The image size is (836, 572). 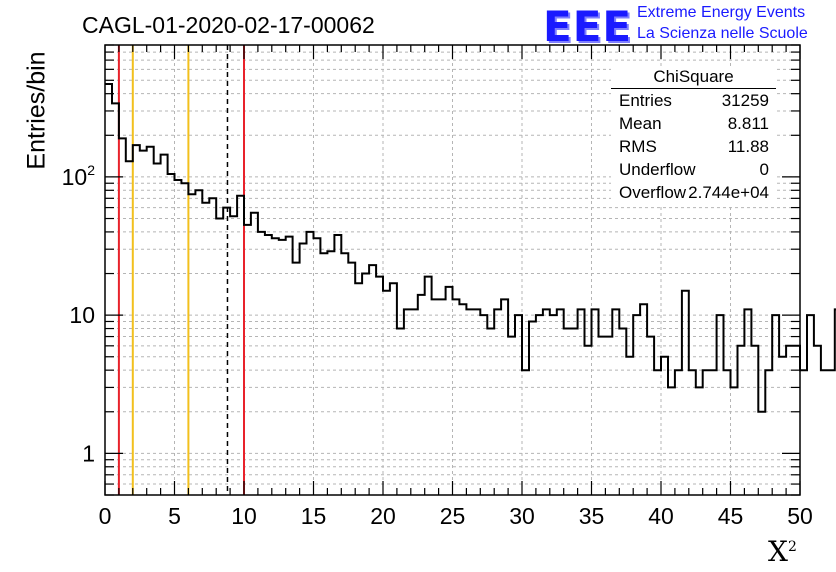 I want to click on stats-row-underflow: Underflow 0, so click(x=693, y=169).